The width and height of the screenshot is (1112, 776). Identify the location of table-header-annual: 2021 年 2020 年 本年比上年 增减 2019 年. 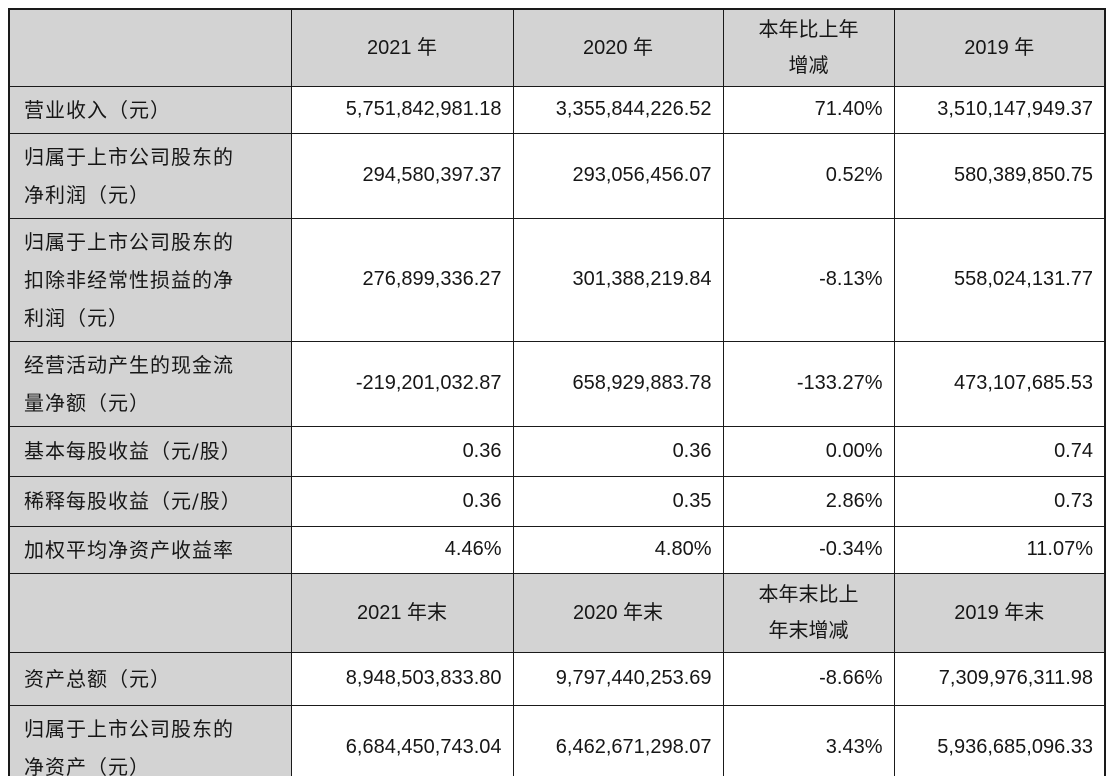
(557, 47).